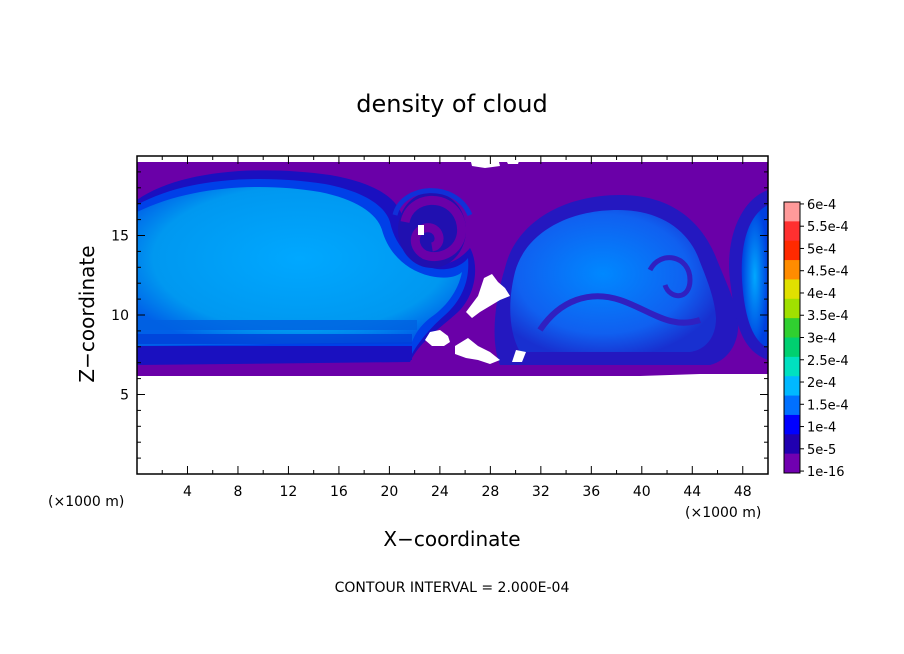 This screenshot has width=904, height=654. Describe the element at coordinates (120, 316) in the screenshot. I see `y-tick-label: 10` at that location.